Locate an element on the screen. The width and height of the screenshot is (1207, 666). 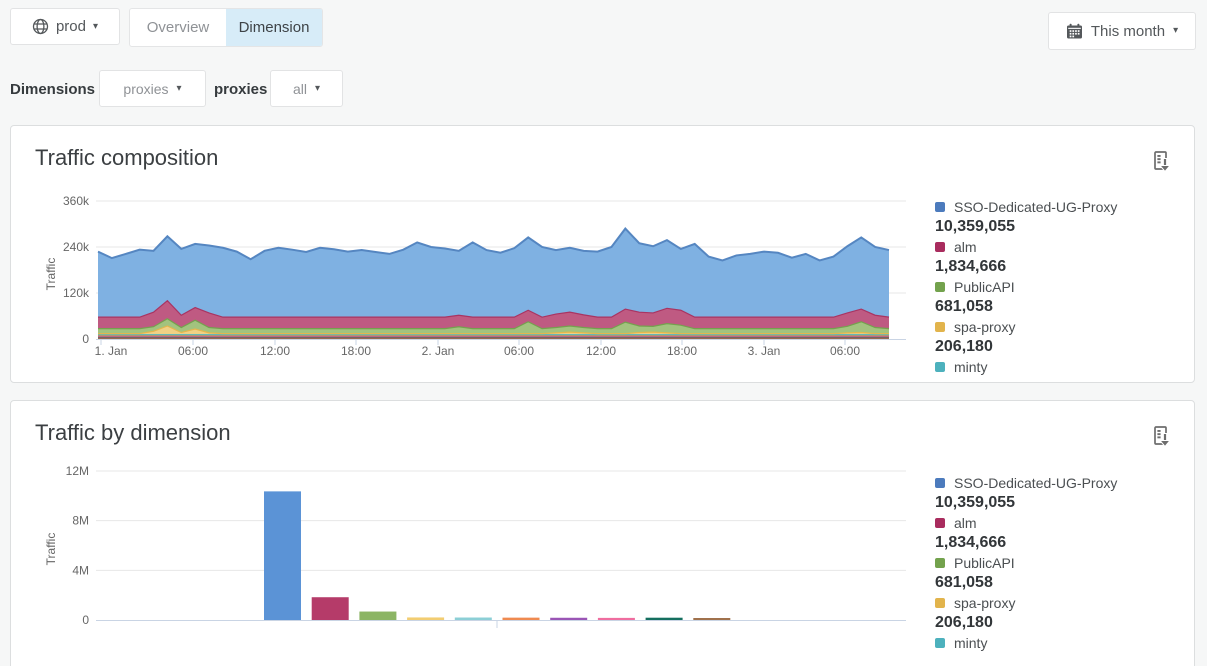
svg-text: 8M is located at coordinates (80, 521).